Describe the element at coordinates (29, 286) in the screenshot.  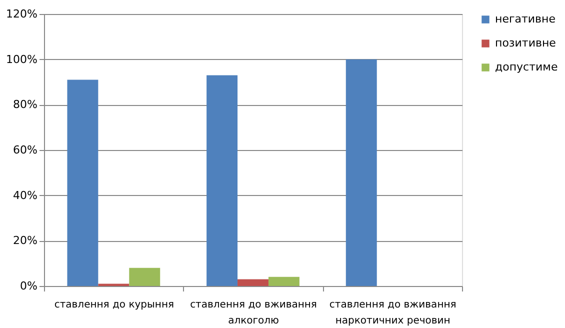
I see `y-tick-label: 0%` at that location.